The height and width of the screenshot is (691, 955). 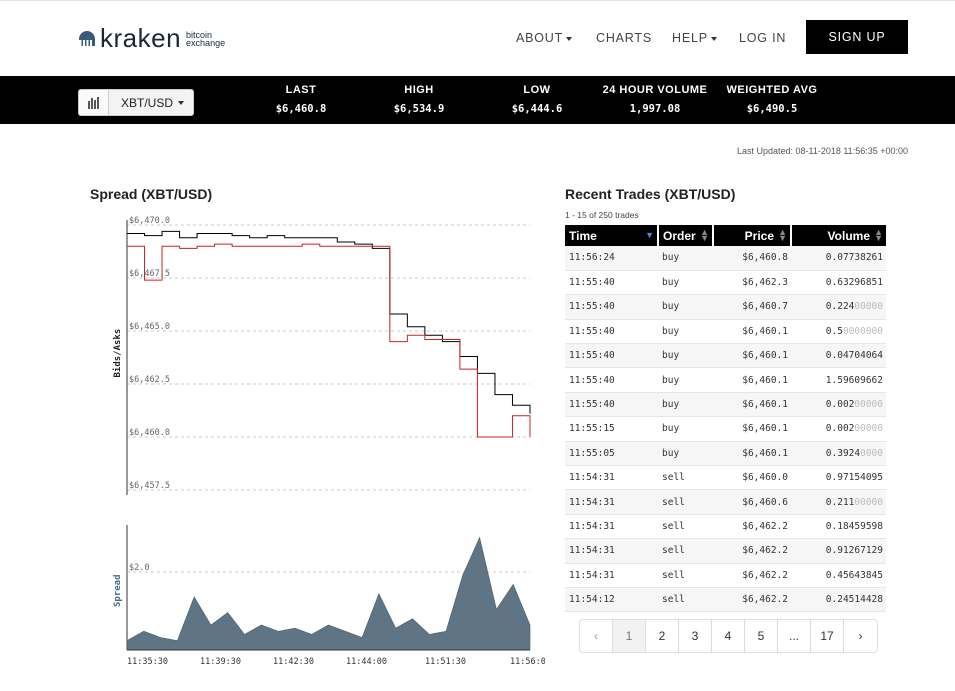 What do you see at coordinates (838, 575) in the screenshot?
I see `trade-volume: 0.45643845` at bounding box center [838, 575].